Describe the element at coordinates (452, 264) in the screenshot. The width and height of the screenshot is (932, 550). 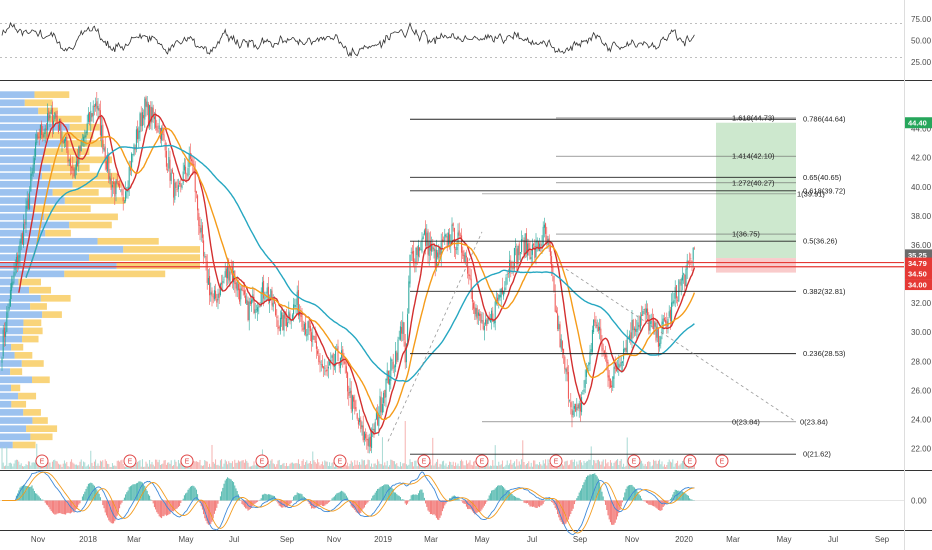
I see `horizontal-lines` at that location.